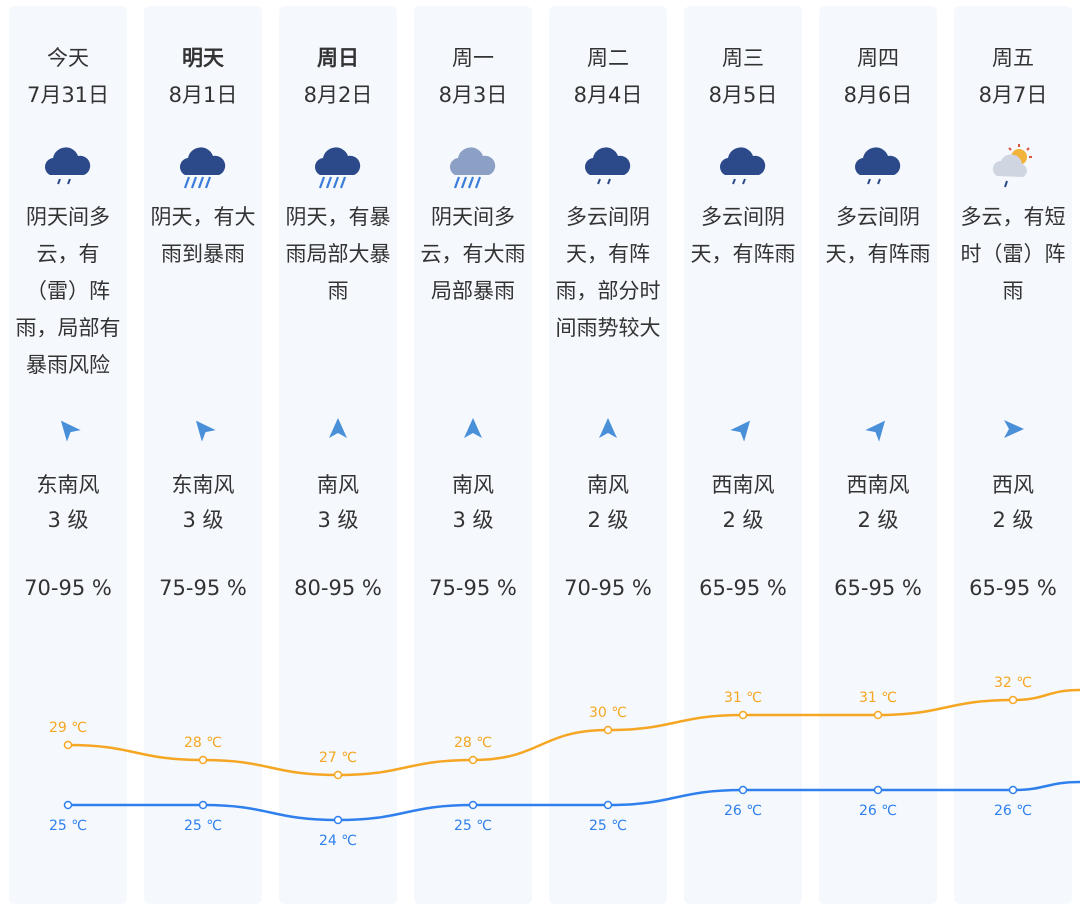 This screenshot has width=1080, height=913. Describe the element at coordinates (1013, 58) in the screenshot. I see `day-name: 周五` at that location.